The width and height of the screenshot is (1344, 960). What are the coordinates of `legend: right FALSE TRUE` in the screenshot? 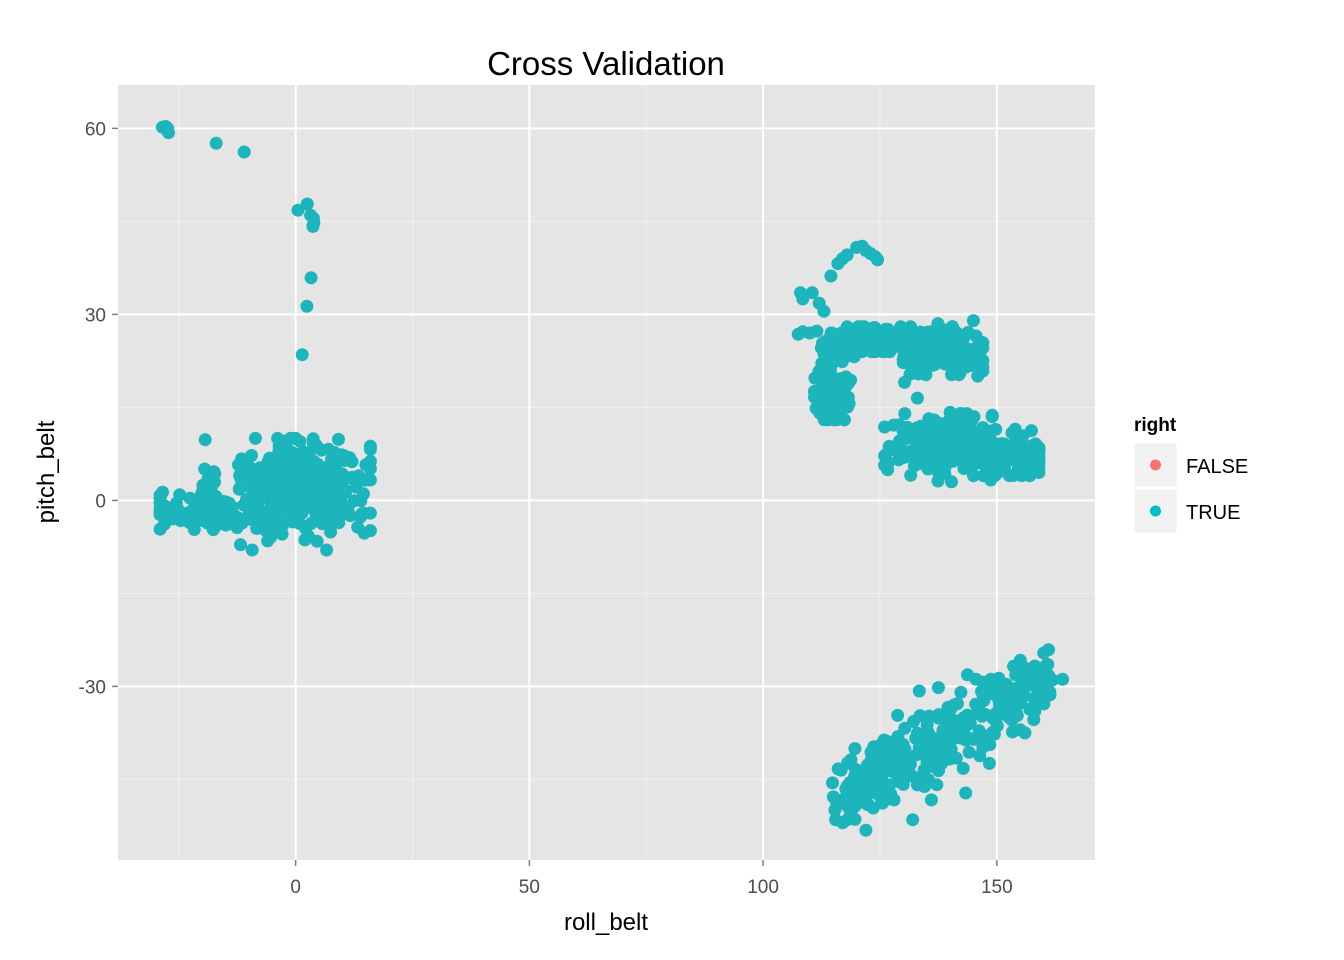 It's located at (1190, 474).